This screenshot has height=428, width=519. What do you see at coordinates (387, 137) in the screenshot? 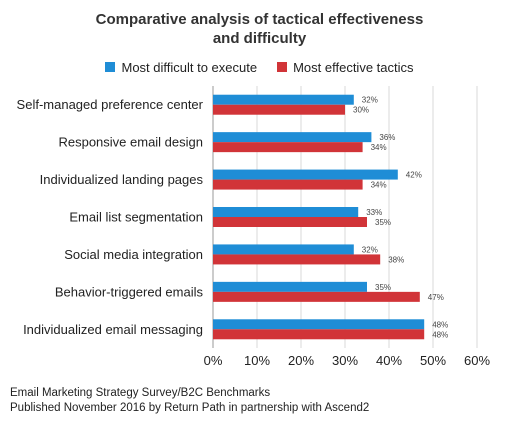
I see `data-label: 36%` at bounding box center [387, 137].